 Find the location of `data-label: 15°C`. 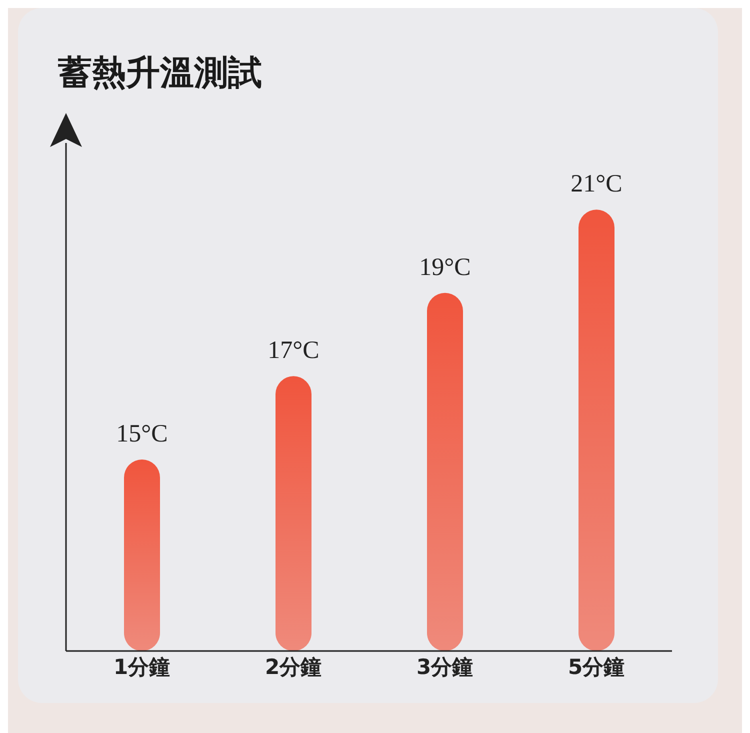

data-label: 15°C is located at coordinates (142, 434).